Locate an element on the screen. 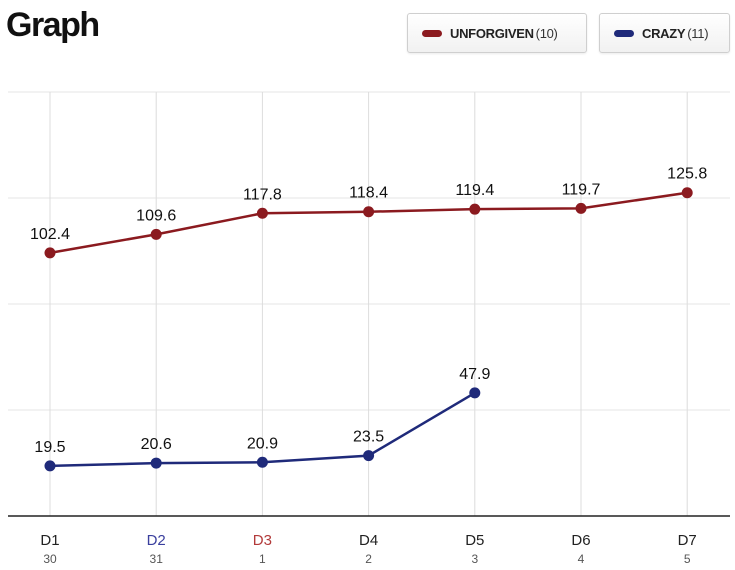  data-label: 119.4 is located at coordinates (474, 190).